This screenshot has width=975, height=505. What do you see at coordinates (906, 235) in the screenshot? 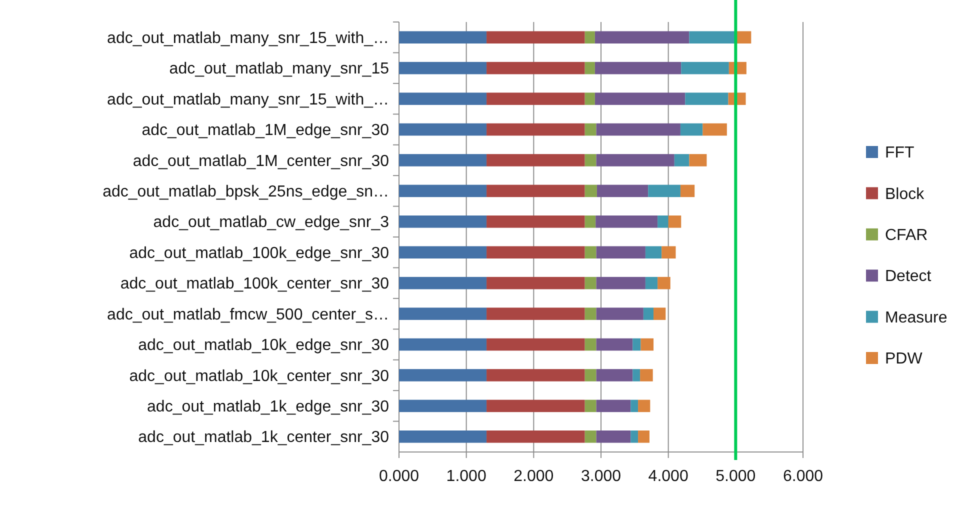
I see `legend-label: CFAR` at bounding box center [906, 235].